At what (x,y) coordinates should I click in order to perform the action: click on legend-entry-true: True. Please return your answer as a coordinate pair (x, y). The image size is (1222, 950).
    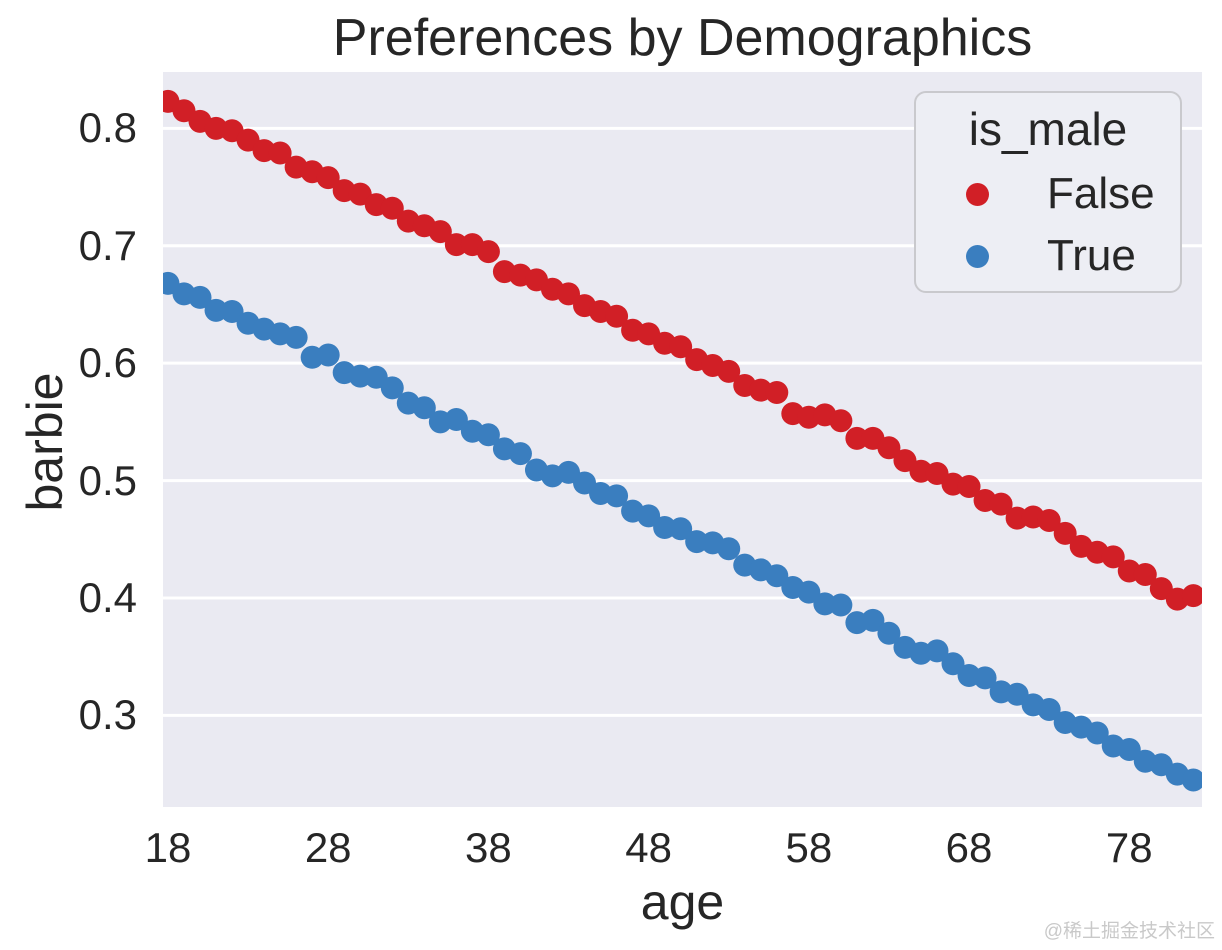
    Looking at the image, I should click on (1048, 256).